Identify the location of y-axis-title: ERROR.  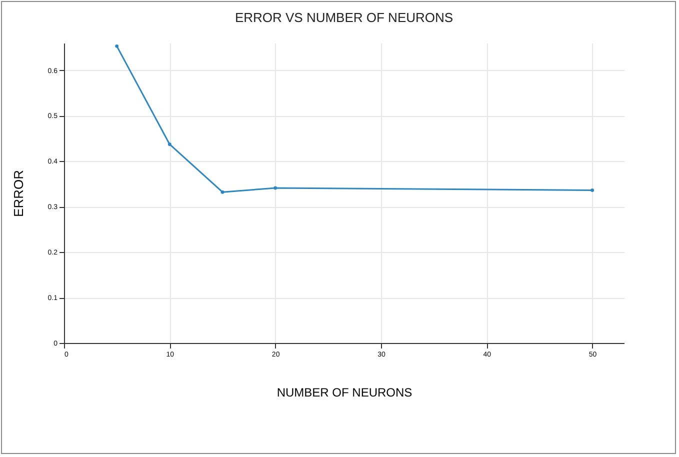
(18, 193).